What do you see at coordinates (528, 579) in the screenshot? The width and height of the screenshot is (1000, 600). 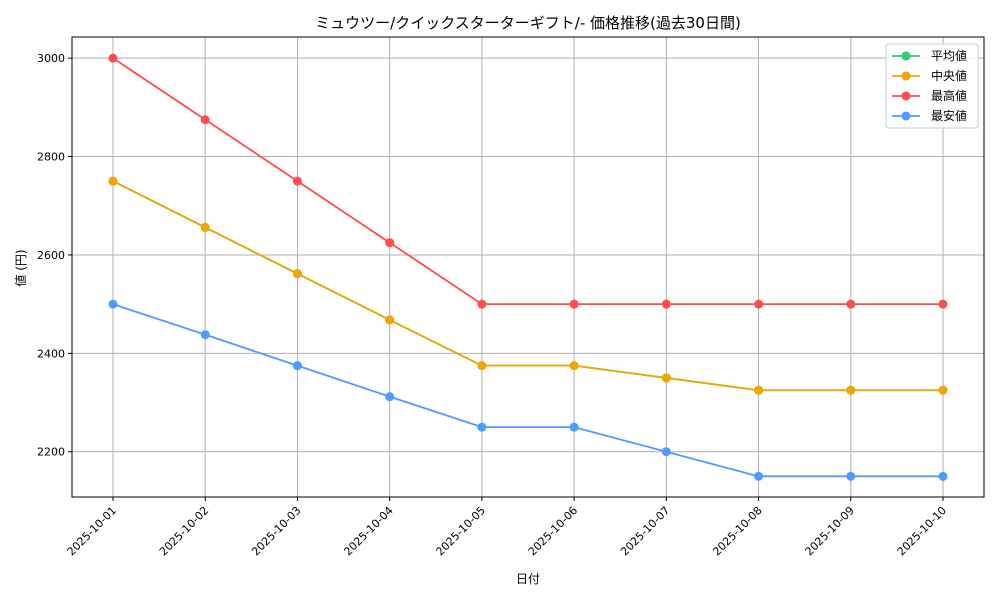 I see `x-axis-label: 日付` at bounding box center [528, 579].